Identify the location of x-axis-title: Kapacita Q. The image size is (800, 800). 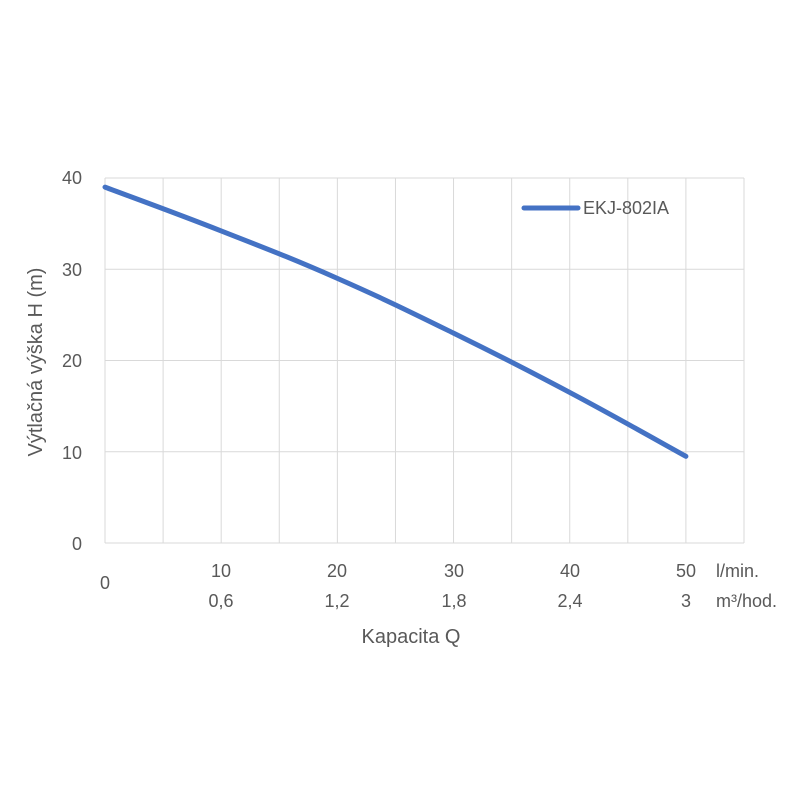
(411, 637).